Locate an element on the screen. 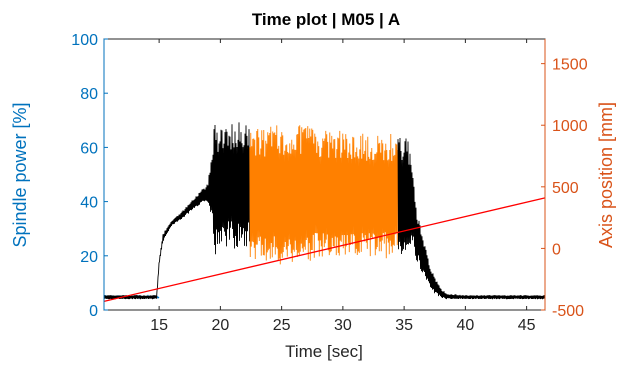 The width and height of the screenshot is (623, 365). y-right-tick-label: 1000 is located at coordinates (570, 126).